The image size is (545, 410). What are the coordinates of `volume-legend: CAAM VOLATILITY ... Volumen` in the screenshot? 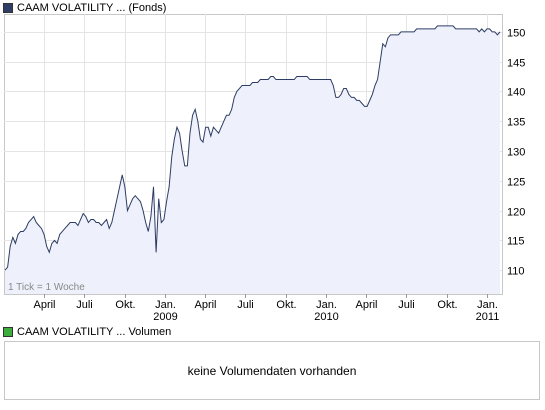 It's located at (87, 332).